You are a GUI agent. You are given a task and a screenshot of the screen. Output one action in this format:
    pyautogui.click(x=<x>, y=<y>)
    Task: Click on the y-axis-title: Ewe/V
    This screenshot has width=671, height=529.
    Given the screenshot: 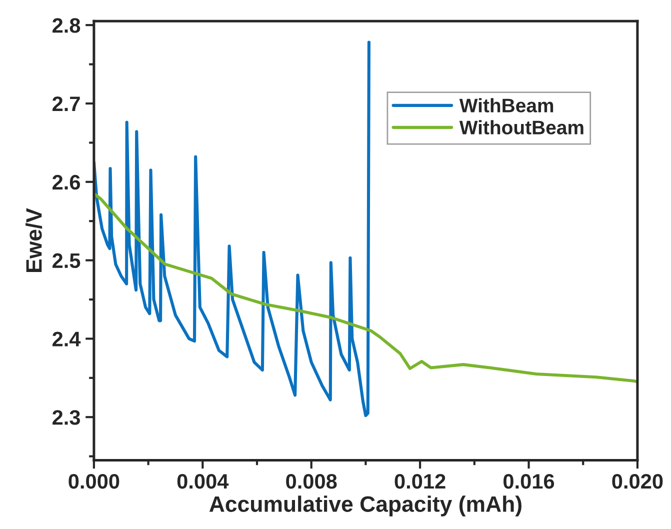 What is the action you would take?
    pyautogui.click(x=34, y=240)
    